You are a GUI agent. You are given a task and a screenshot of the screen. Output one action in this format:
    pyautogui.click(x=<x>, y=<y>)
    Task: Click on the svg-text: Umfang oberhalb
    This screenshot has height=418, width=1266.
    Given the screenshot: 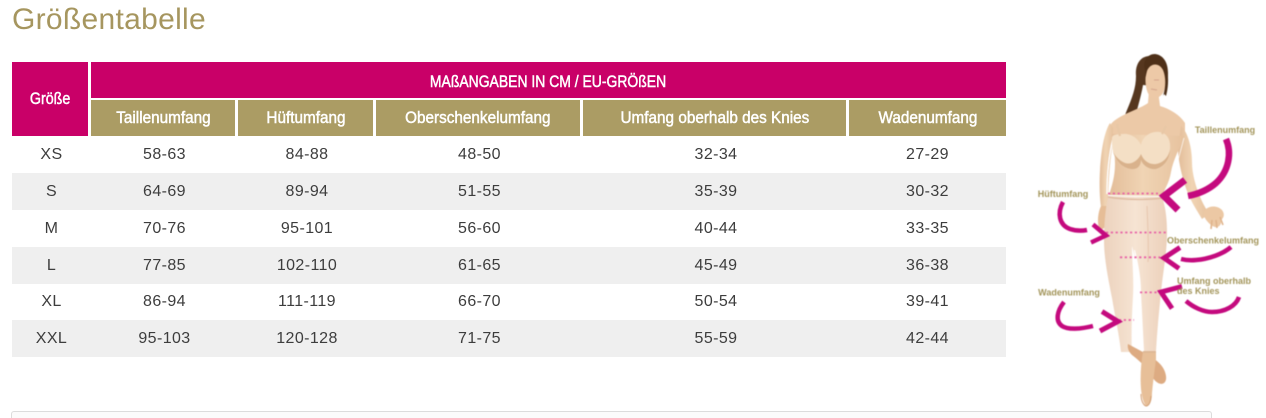 What is the action you would take?
    pyautogui.click(x=1214, y=281)
    